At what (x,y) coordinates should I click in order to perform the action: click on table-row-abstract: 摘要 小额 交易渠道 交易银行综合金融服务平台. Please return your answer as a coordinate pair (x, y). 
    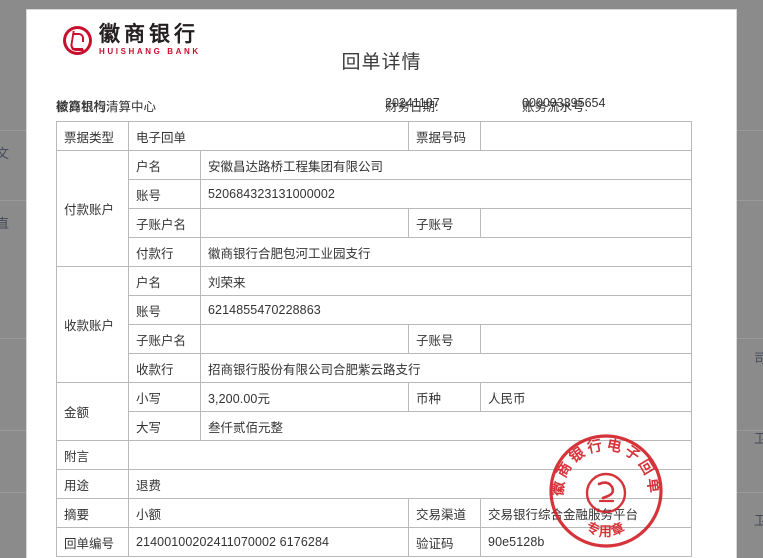
    Looking at the image, I should click on (374, 513).